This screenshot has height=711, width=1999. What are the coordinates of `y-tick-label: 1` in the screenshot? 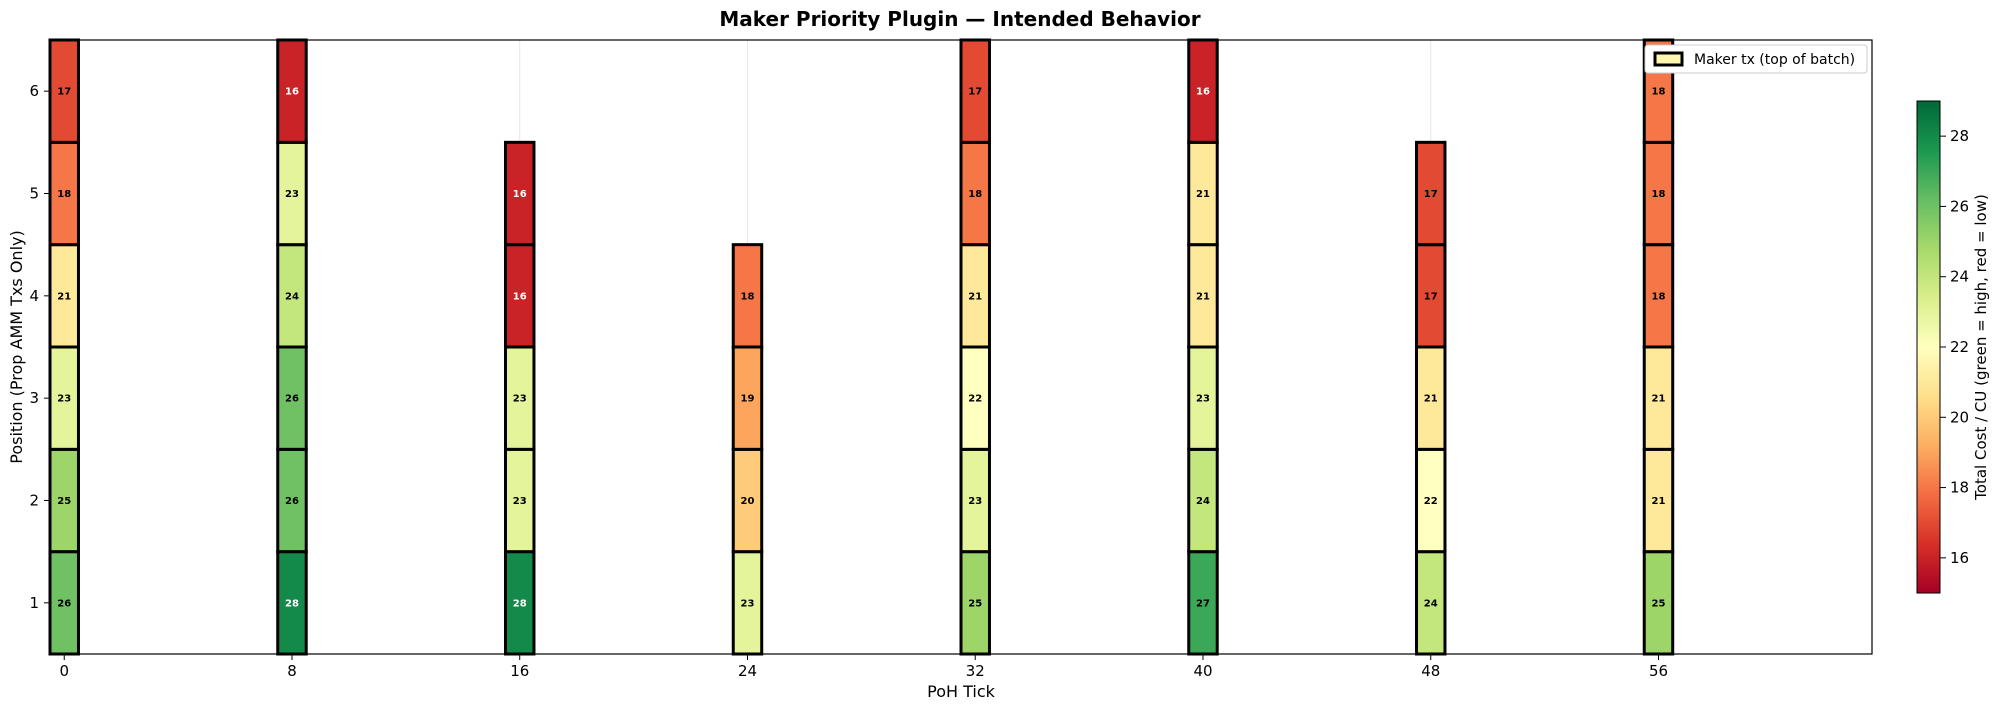 It's located at (34, 603).